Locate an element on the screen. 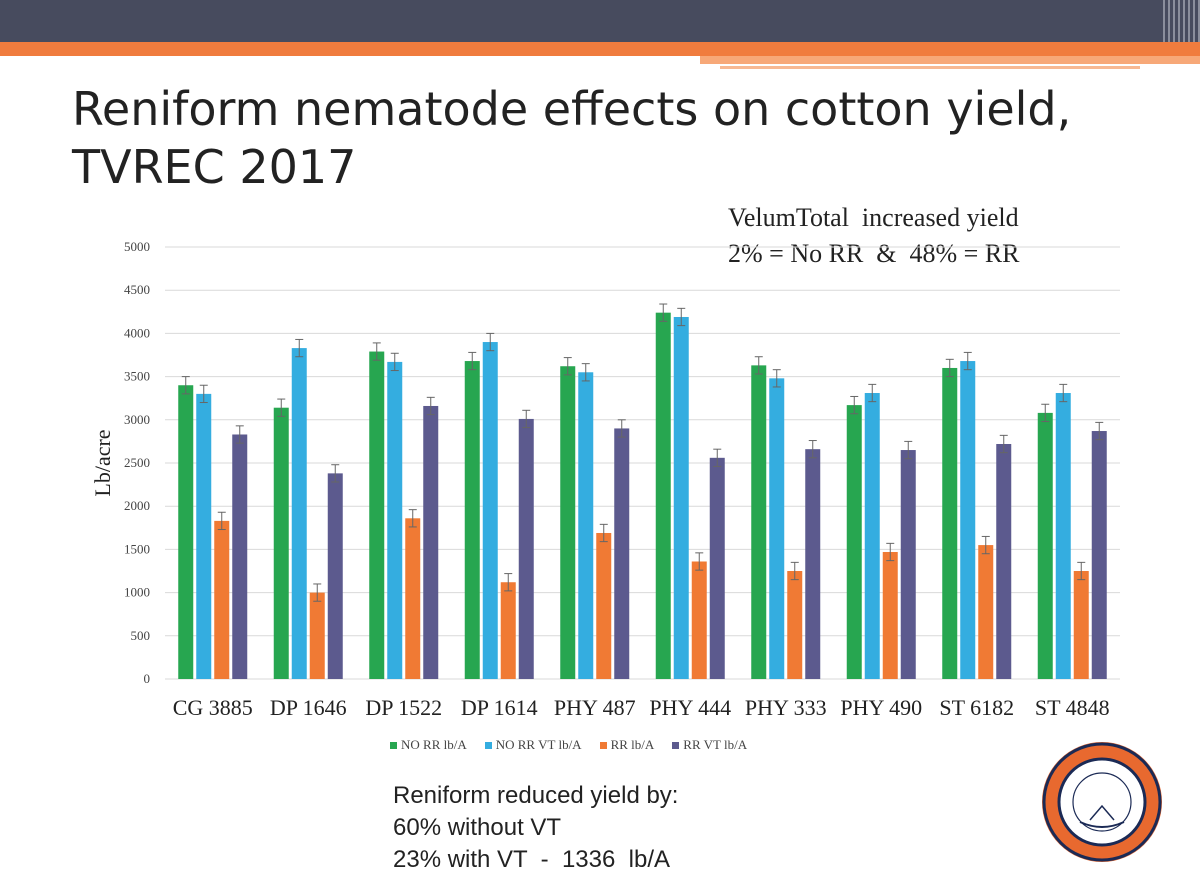 Image resolution: width=1200 pixels, height=879 pixels. x-category-label: PHY 444 is located at coordinates (690, 707).